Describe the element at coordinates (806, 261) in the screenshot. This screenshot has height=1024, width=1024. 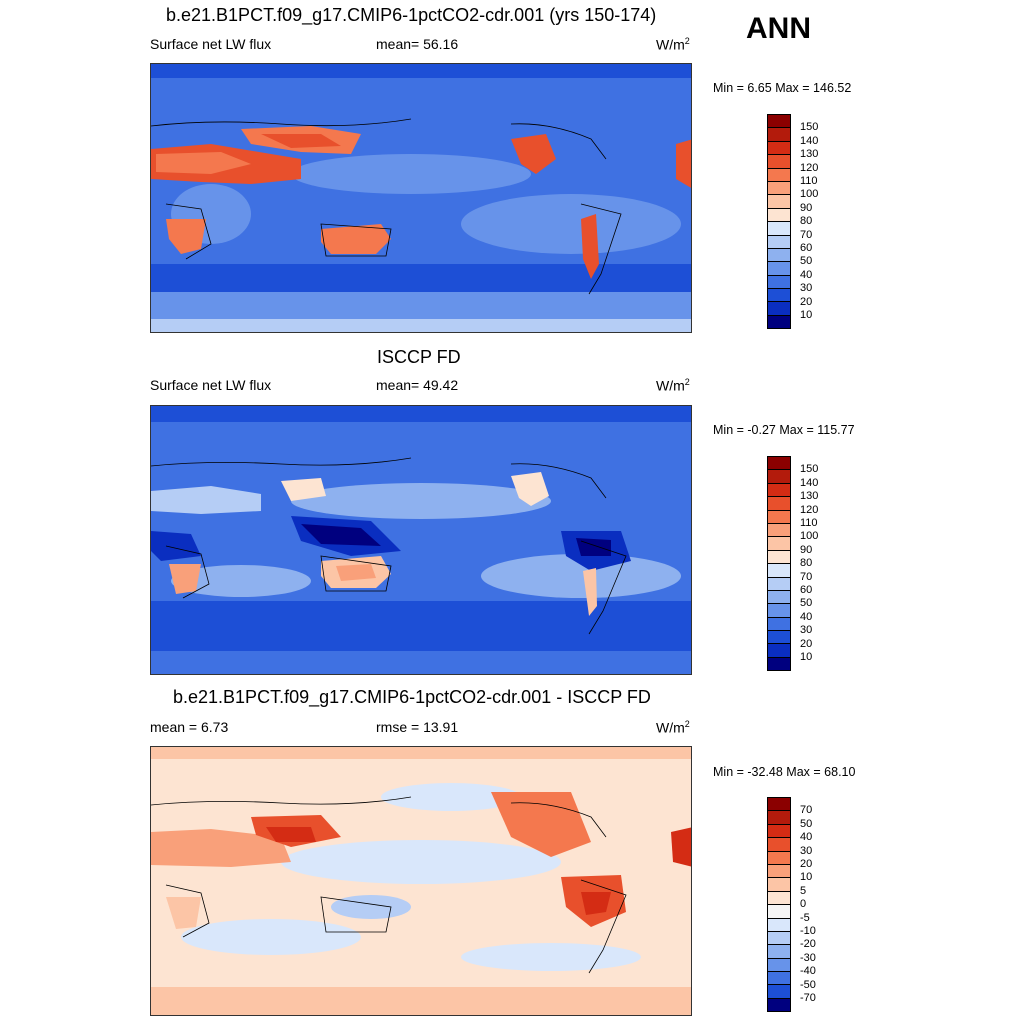
I see `panel1-colorbar-tick-label: 50` at that location.